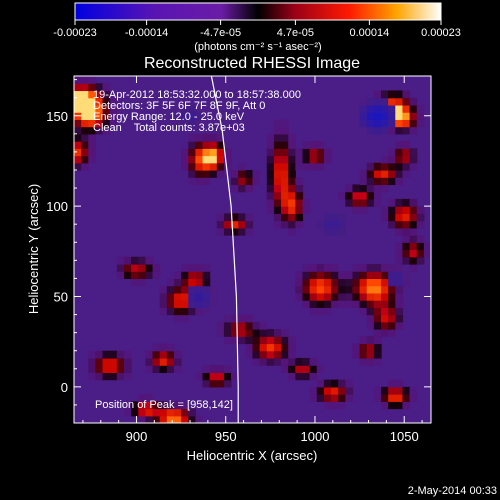  I want to click on peak-position-text: Position of Peak = [958,142], so click(164, 405).